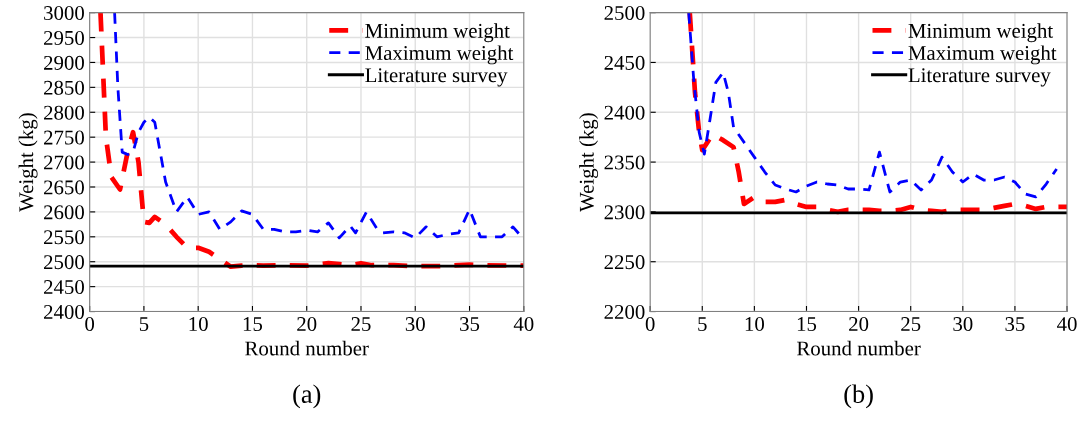 The width and height of the screenshot is (1080, 421). Describe the element at coordinates (624, 212) in the screenshot. I see `y-tick-label: 2300` at that location.